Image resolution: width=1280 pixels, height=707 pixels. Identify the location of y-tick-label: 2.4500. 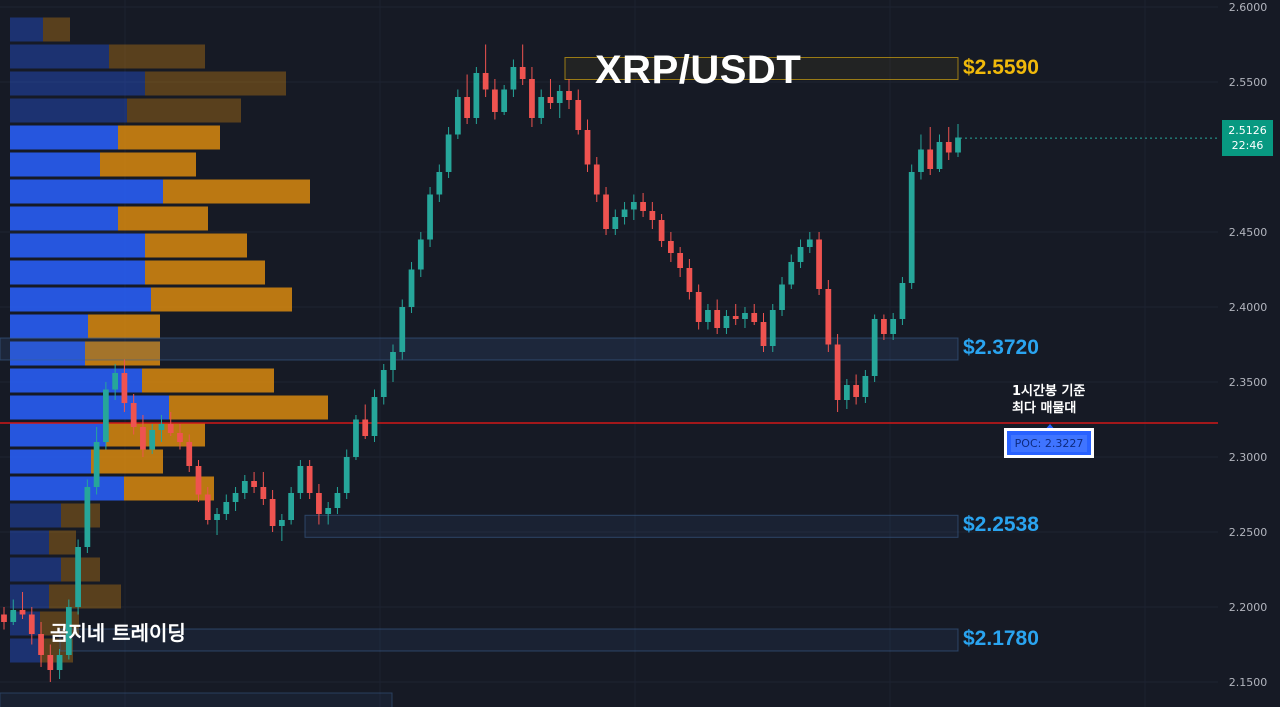
(1248, 232).